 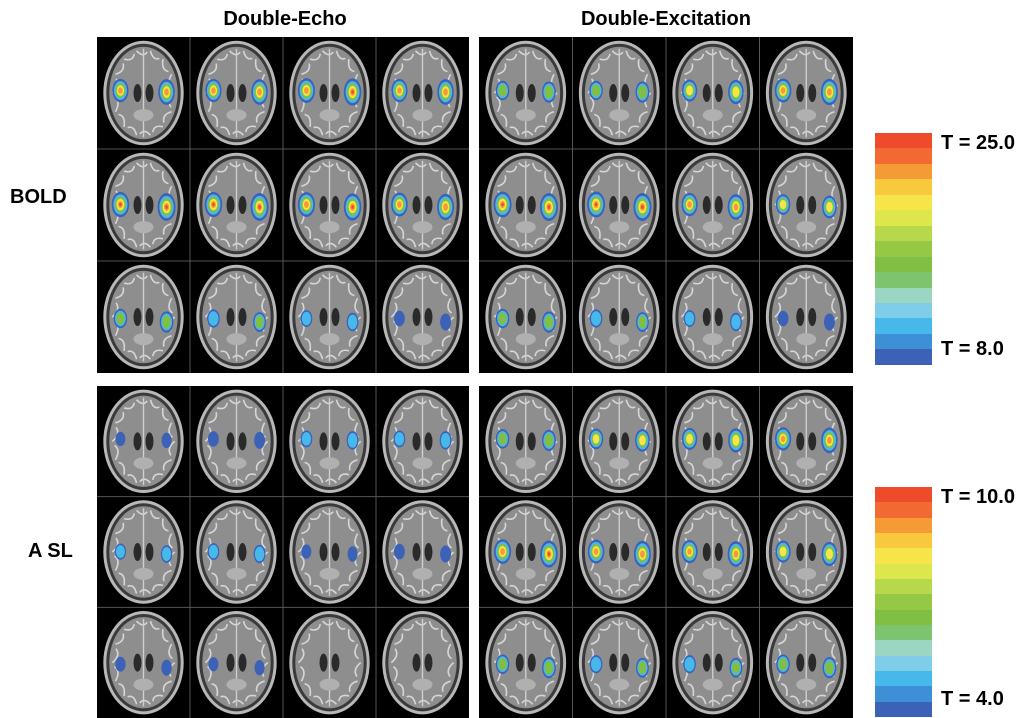 What do you see at coordinates (38, 197) in the screenshot?
I see `row-label-bold: BOLD` at bounding box center [38, 197].